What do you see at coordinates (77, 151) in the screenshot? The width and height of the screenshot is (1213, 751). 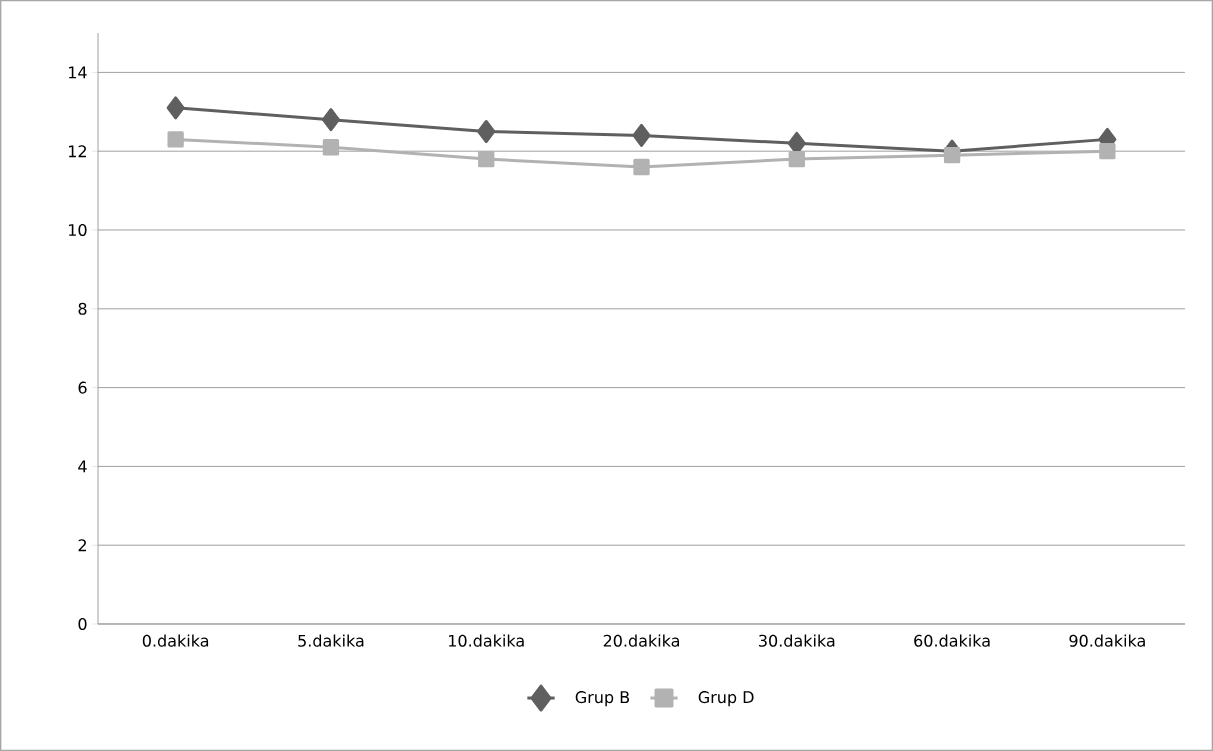 I see `y-tick-label: 12` at bounding box center [77, 151].